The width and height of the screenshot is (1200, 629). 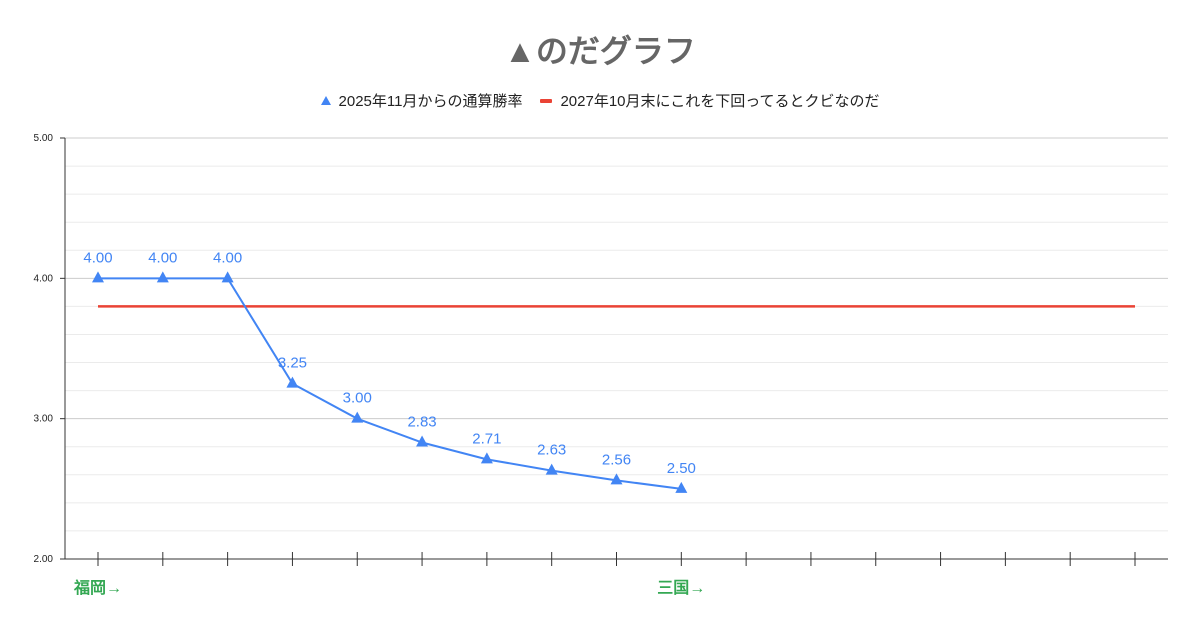 What do you see at coordinates (44, 419) in the screenshot?
I see `y-tick-label: 3.00` at bounding box center [44, 419].